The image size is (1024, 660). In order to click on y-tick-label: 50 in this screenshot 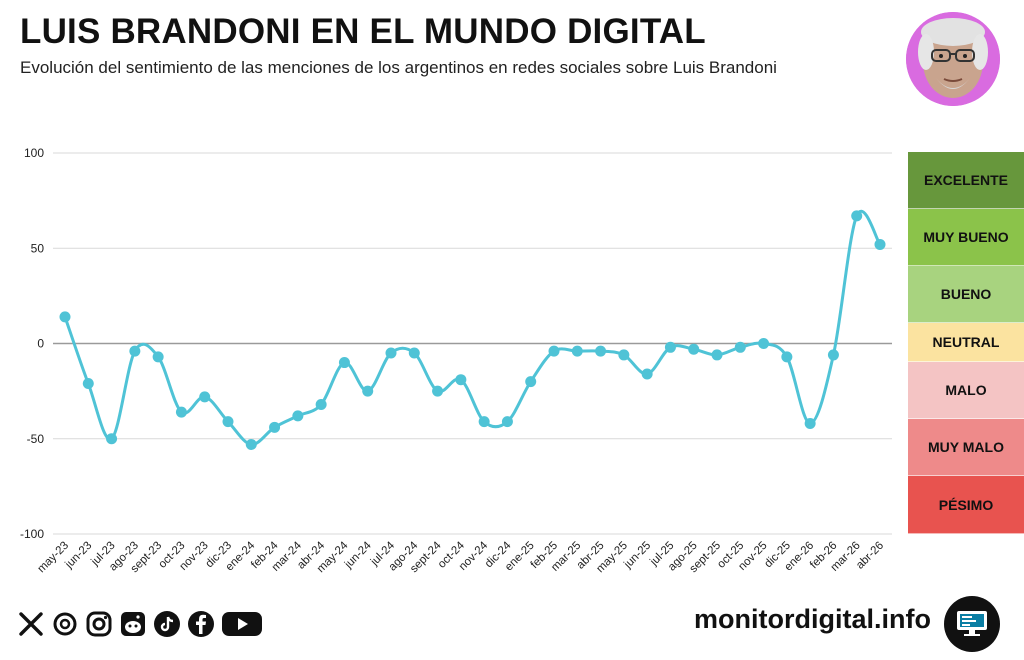, I will do `click(38, 248)`.